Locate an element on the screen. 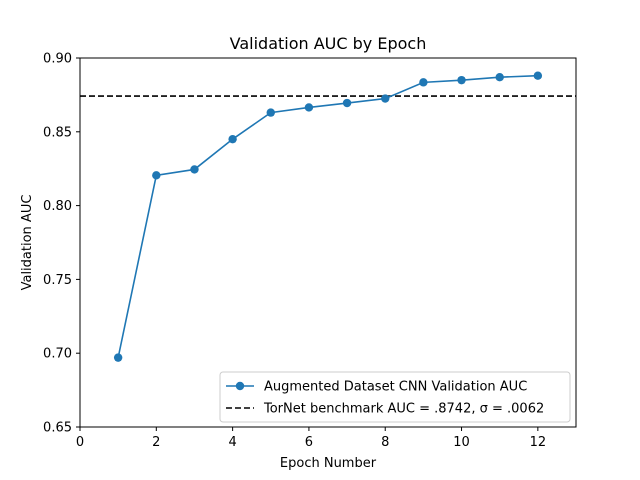 The image size is (640, 480). x-tick-label: 12 is located at coordinates (538, 442).